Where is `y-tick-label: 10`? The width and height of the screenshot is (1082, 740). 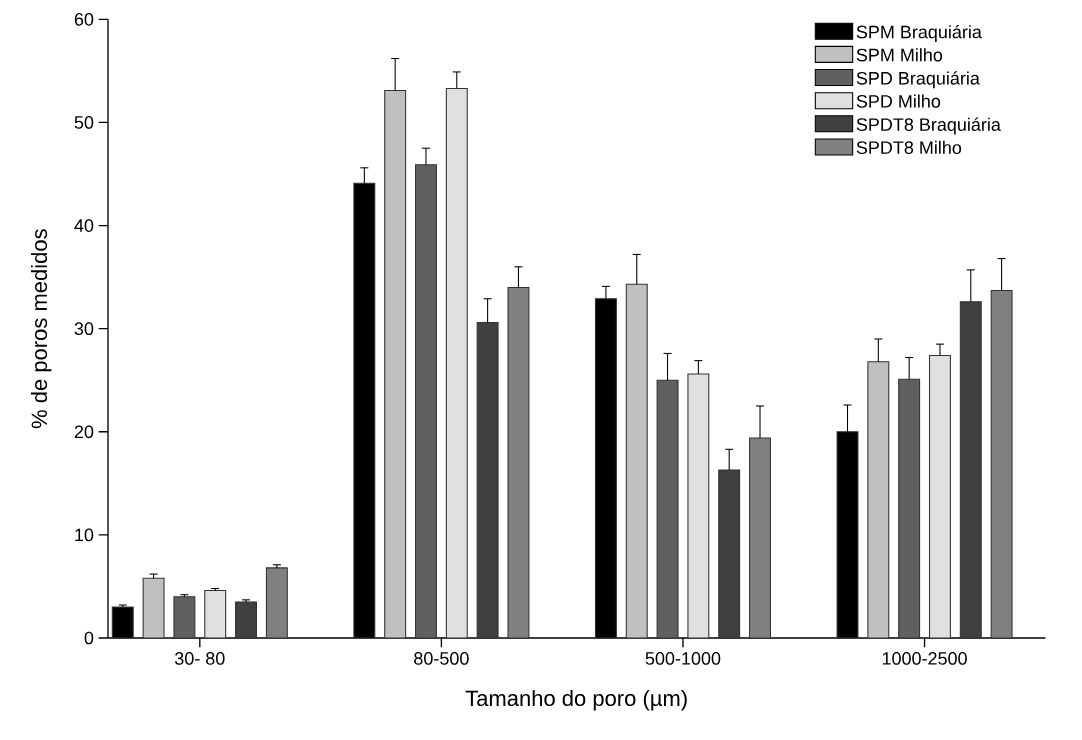
y-tick-label: 10 is located at coordinates (84, 535).